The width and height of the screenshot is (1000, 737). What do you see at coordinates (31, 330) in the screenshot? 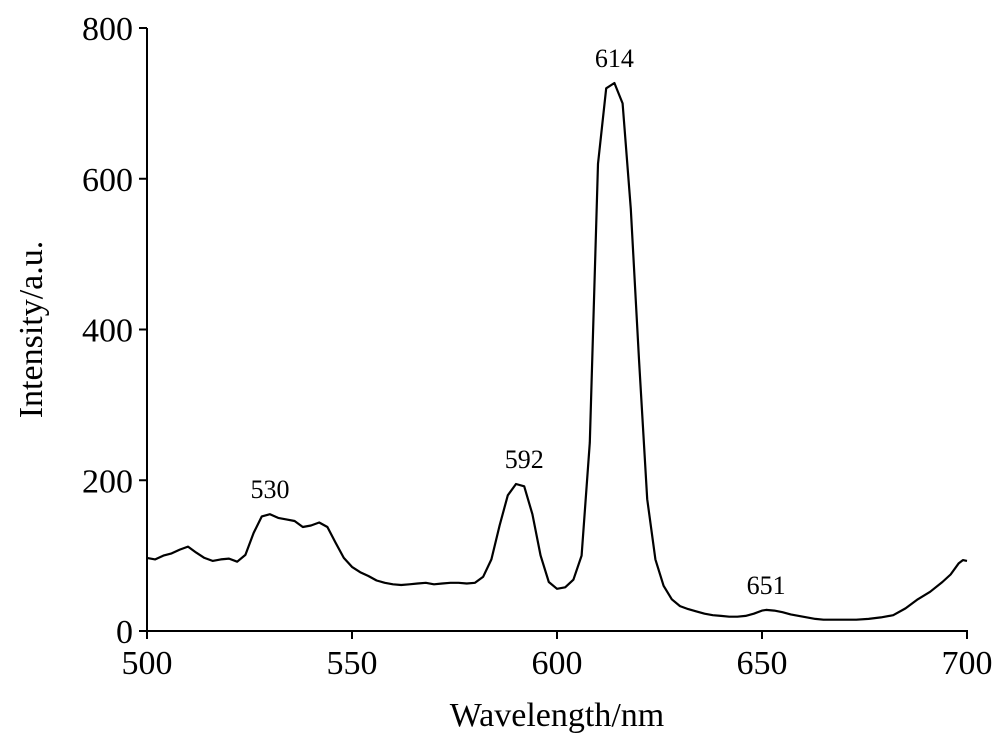
I see `y-axis-title: Intensity/a.u.` at bounding box center [31, 330].